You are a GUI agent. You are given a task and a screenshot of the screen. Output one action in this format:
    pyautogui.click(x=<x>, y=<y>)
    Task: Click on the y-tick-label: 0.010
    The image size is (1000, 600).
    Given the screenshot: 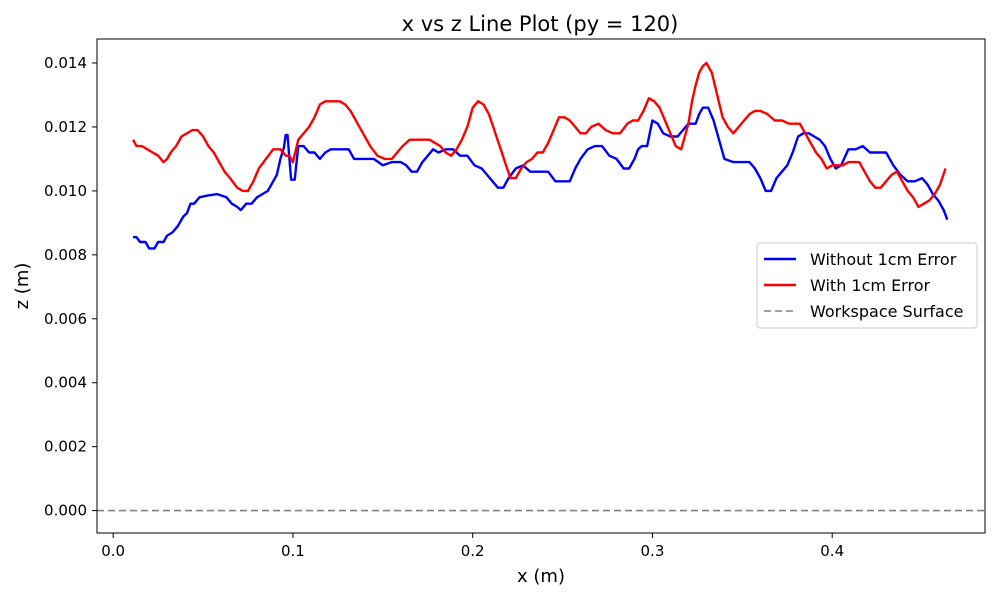 What is the action you would take?
    pyautogui.click(x=65, y=191)
    